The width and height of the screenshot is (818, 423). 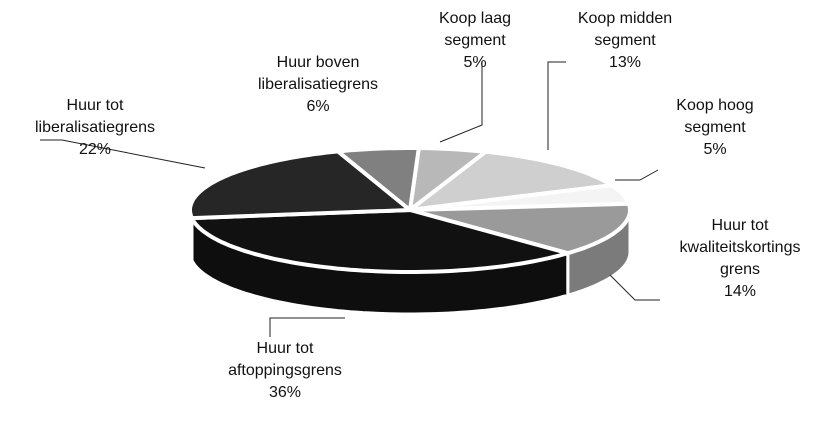 I want to click on value-label: 36%, so click(x=285, y=392).